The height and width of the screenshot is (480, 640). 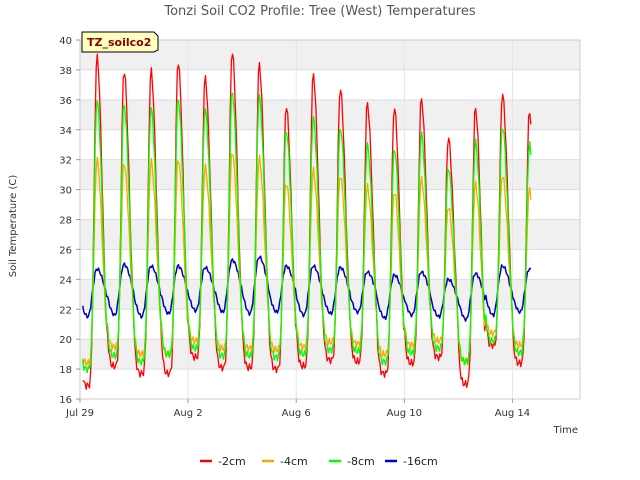 I want to click on y-tick-label: 24, so click(x=65, y=280).